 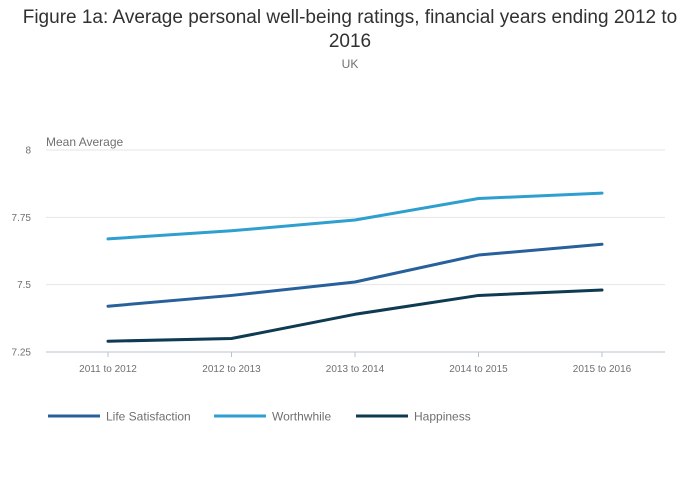 I want to click on legend-label-happiness: Happiness, so click(x=442, y=417).